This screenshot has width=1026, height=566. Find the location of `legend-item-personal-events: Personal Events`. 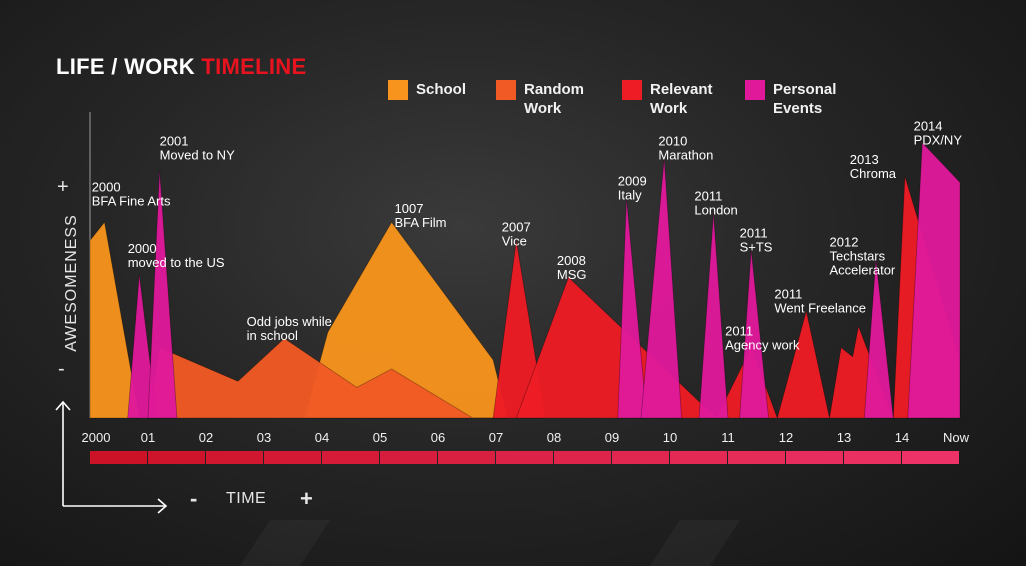

legend-item-personal-events: Personal Events is located at coordinates (790, 99).